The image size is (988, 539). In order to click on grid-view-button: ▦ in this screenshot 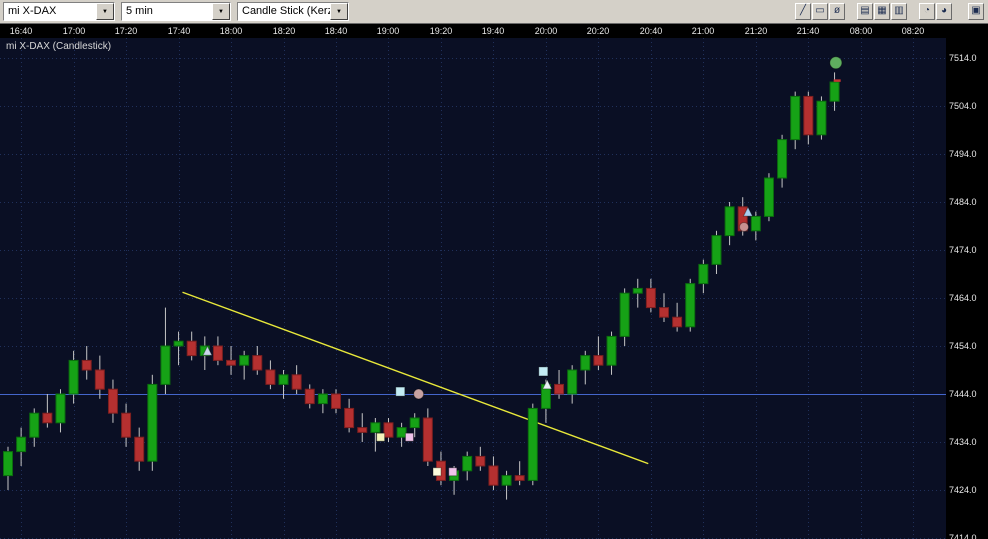, I will do `click(882, 11)`.